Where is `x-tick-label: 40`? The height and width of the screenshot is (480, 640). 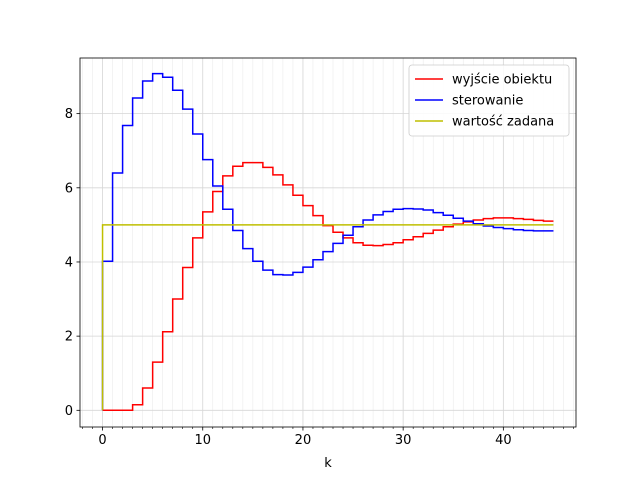 x-tick-label: 40 is located at coordinates (503, 440).